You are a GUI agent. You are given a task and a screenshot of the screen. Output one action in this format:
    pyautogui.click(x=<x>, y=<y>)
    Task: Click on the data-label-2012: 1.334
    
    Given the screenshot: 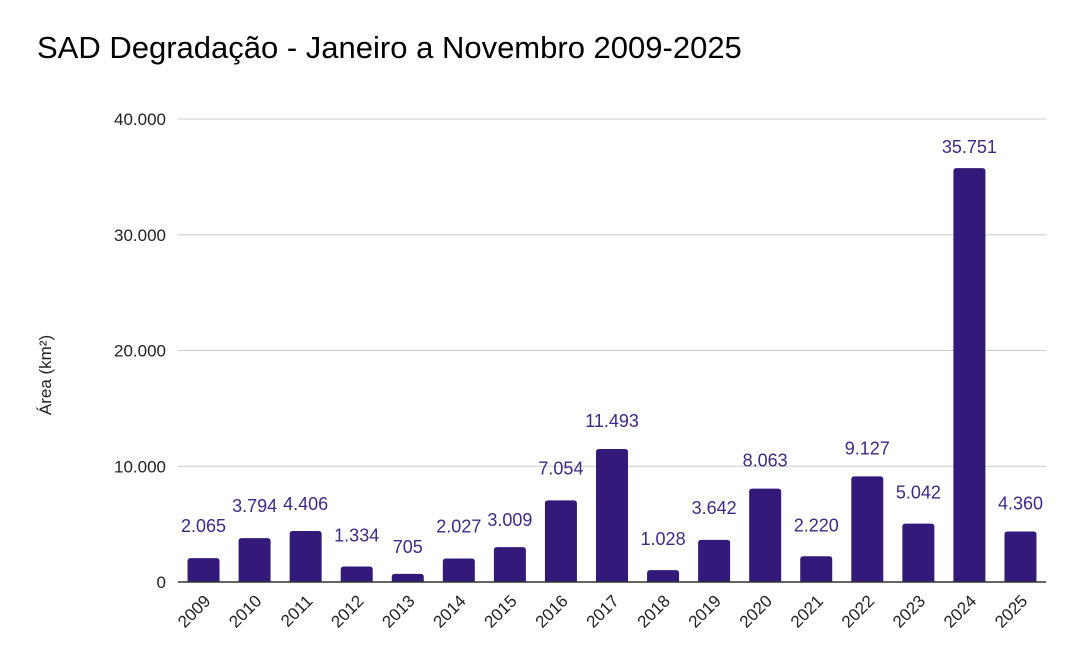 What is the action you would take?
    pyautogui.click(x=356, y=536)
    